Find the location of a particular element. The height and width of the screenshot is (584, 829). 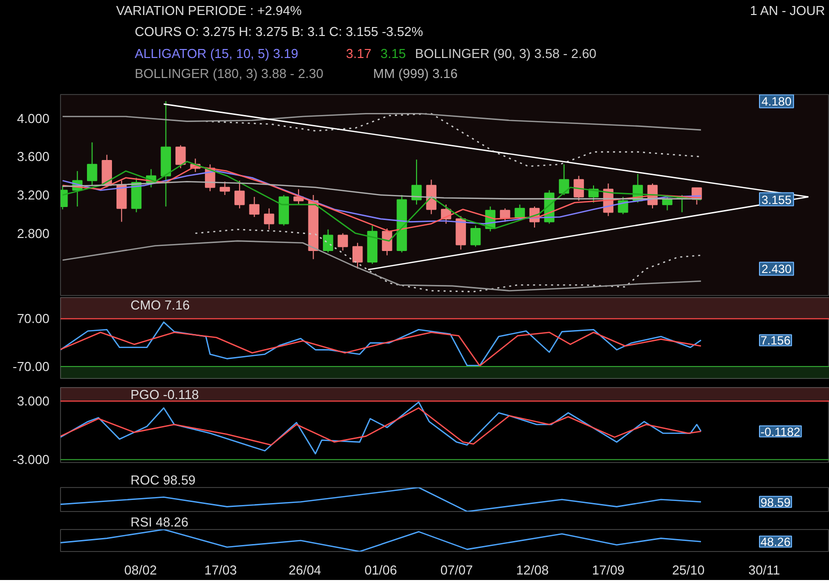

y-tick-label: 3.200 is located at coordinates (33, 195).